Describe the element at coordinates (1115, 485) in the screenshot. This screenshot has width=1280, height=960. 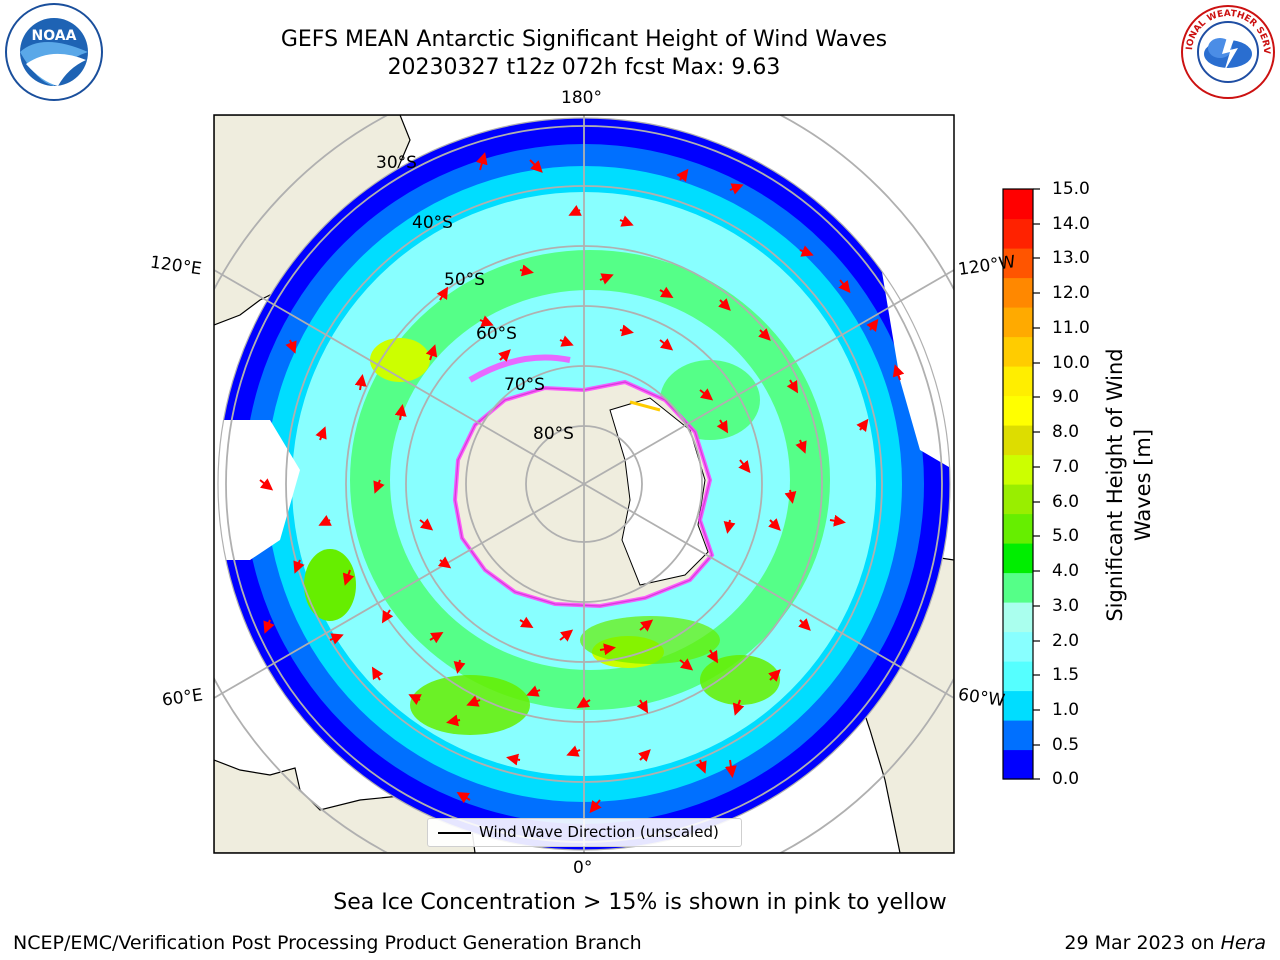
I see `colorbar-label-line-1: Significant Height of Wind` at that location.